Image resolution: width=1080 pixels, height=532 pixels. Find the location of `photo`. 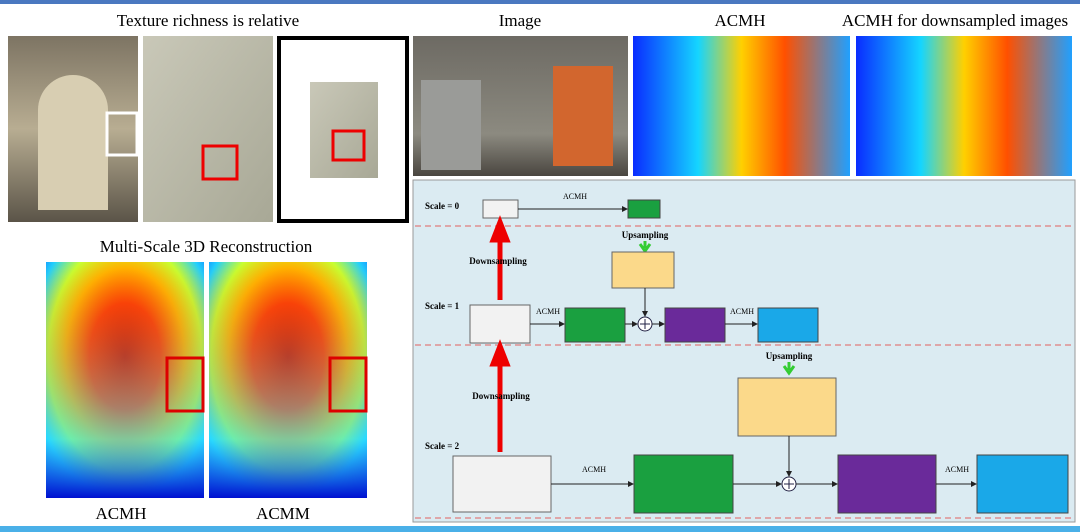

photo is located at coordinates (208, 129).